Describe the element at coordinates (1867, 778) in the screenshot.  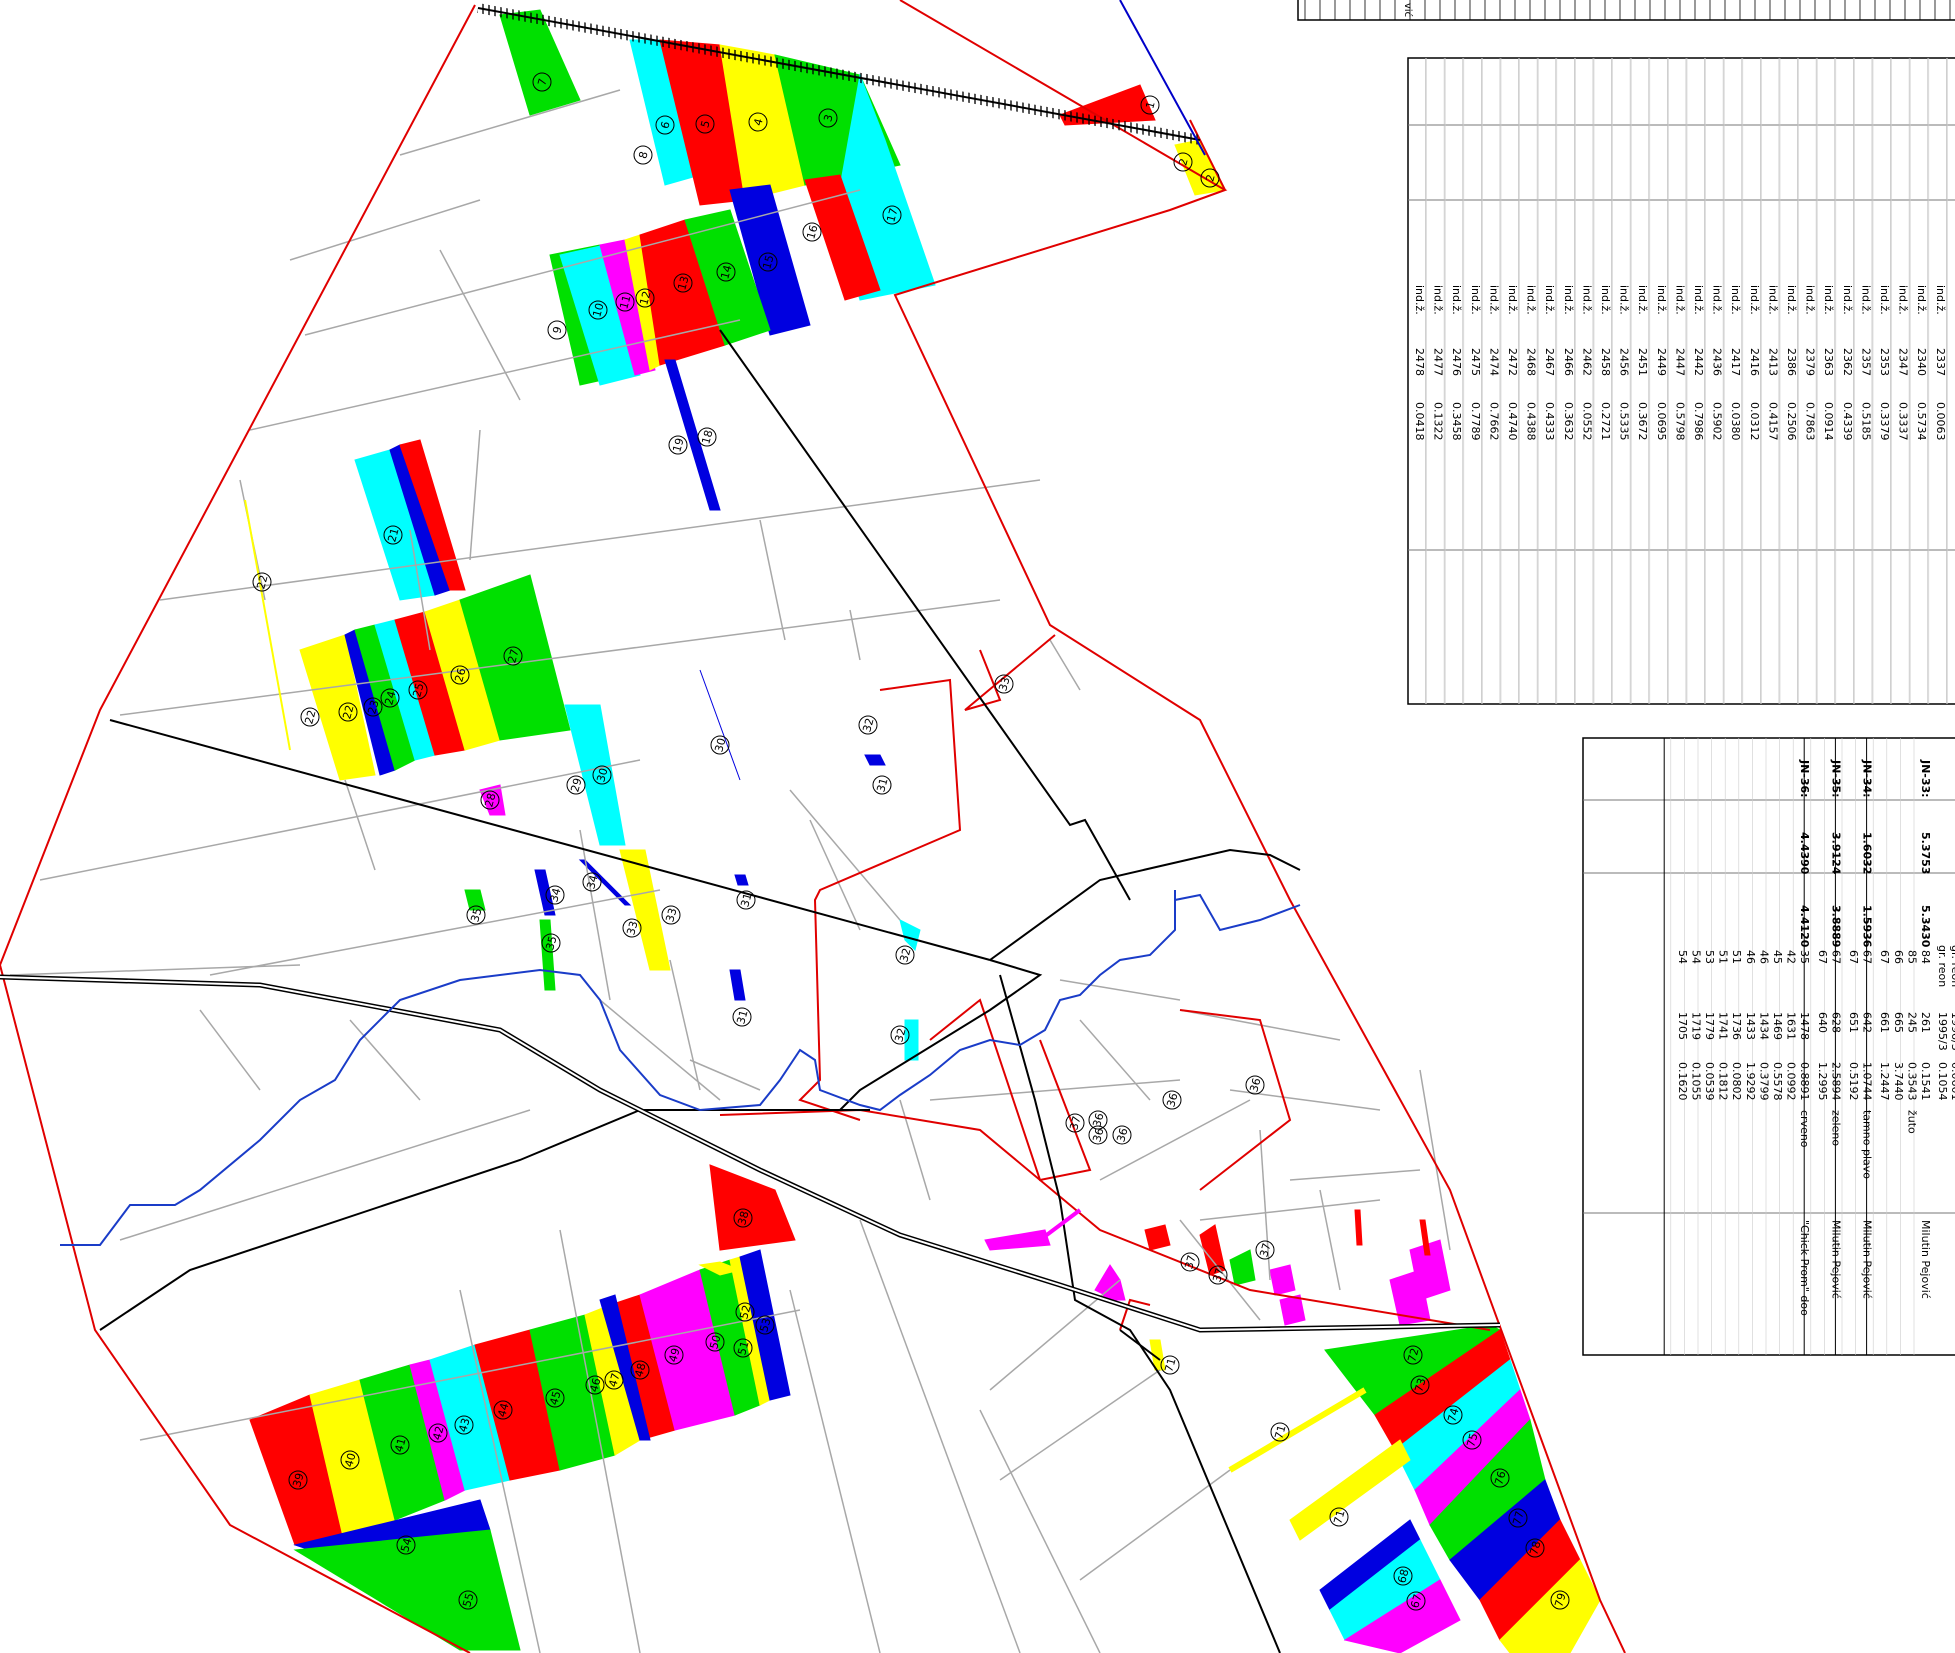
I see `table-group-id: JN-34:` at that location.